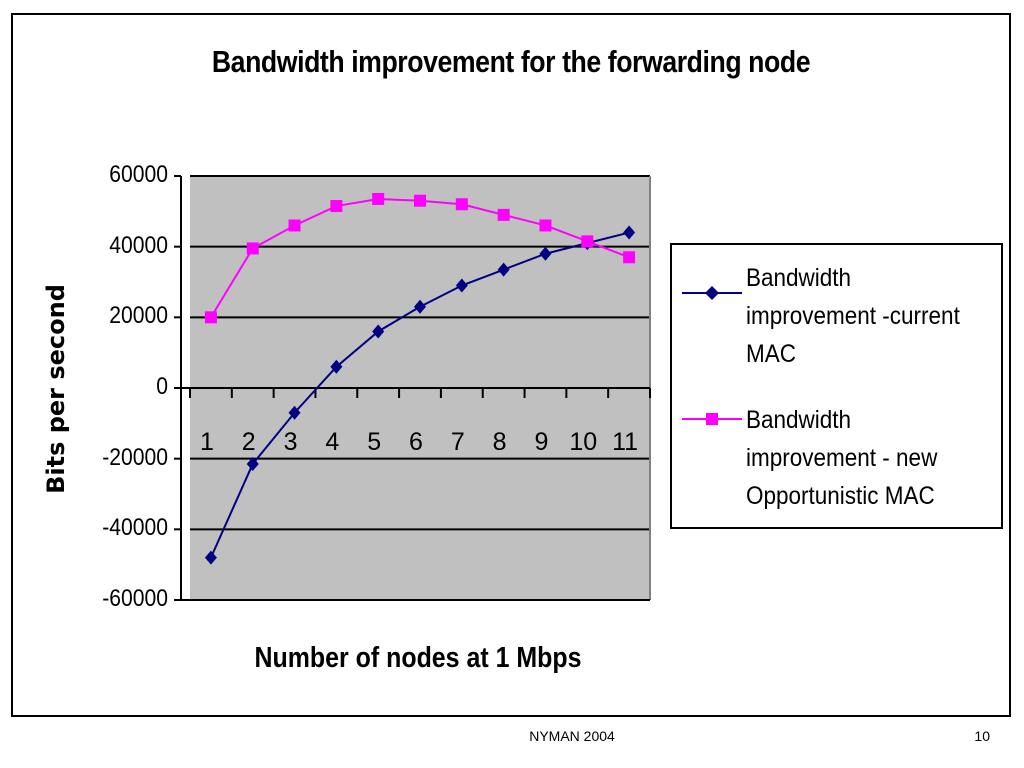 Image resolution: width=1024 pixels, height=768 pixels. I want to click on x-tick-label: 8, so click(500, 442).